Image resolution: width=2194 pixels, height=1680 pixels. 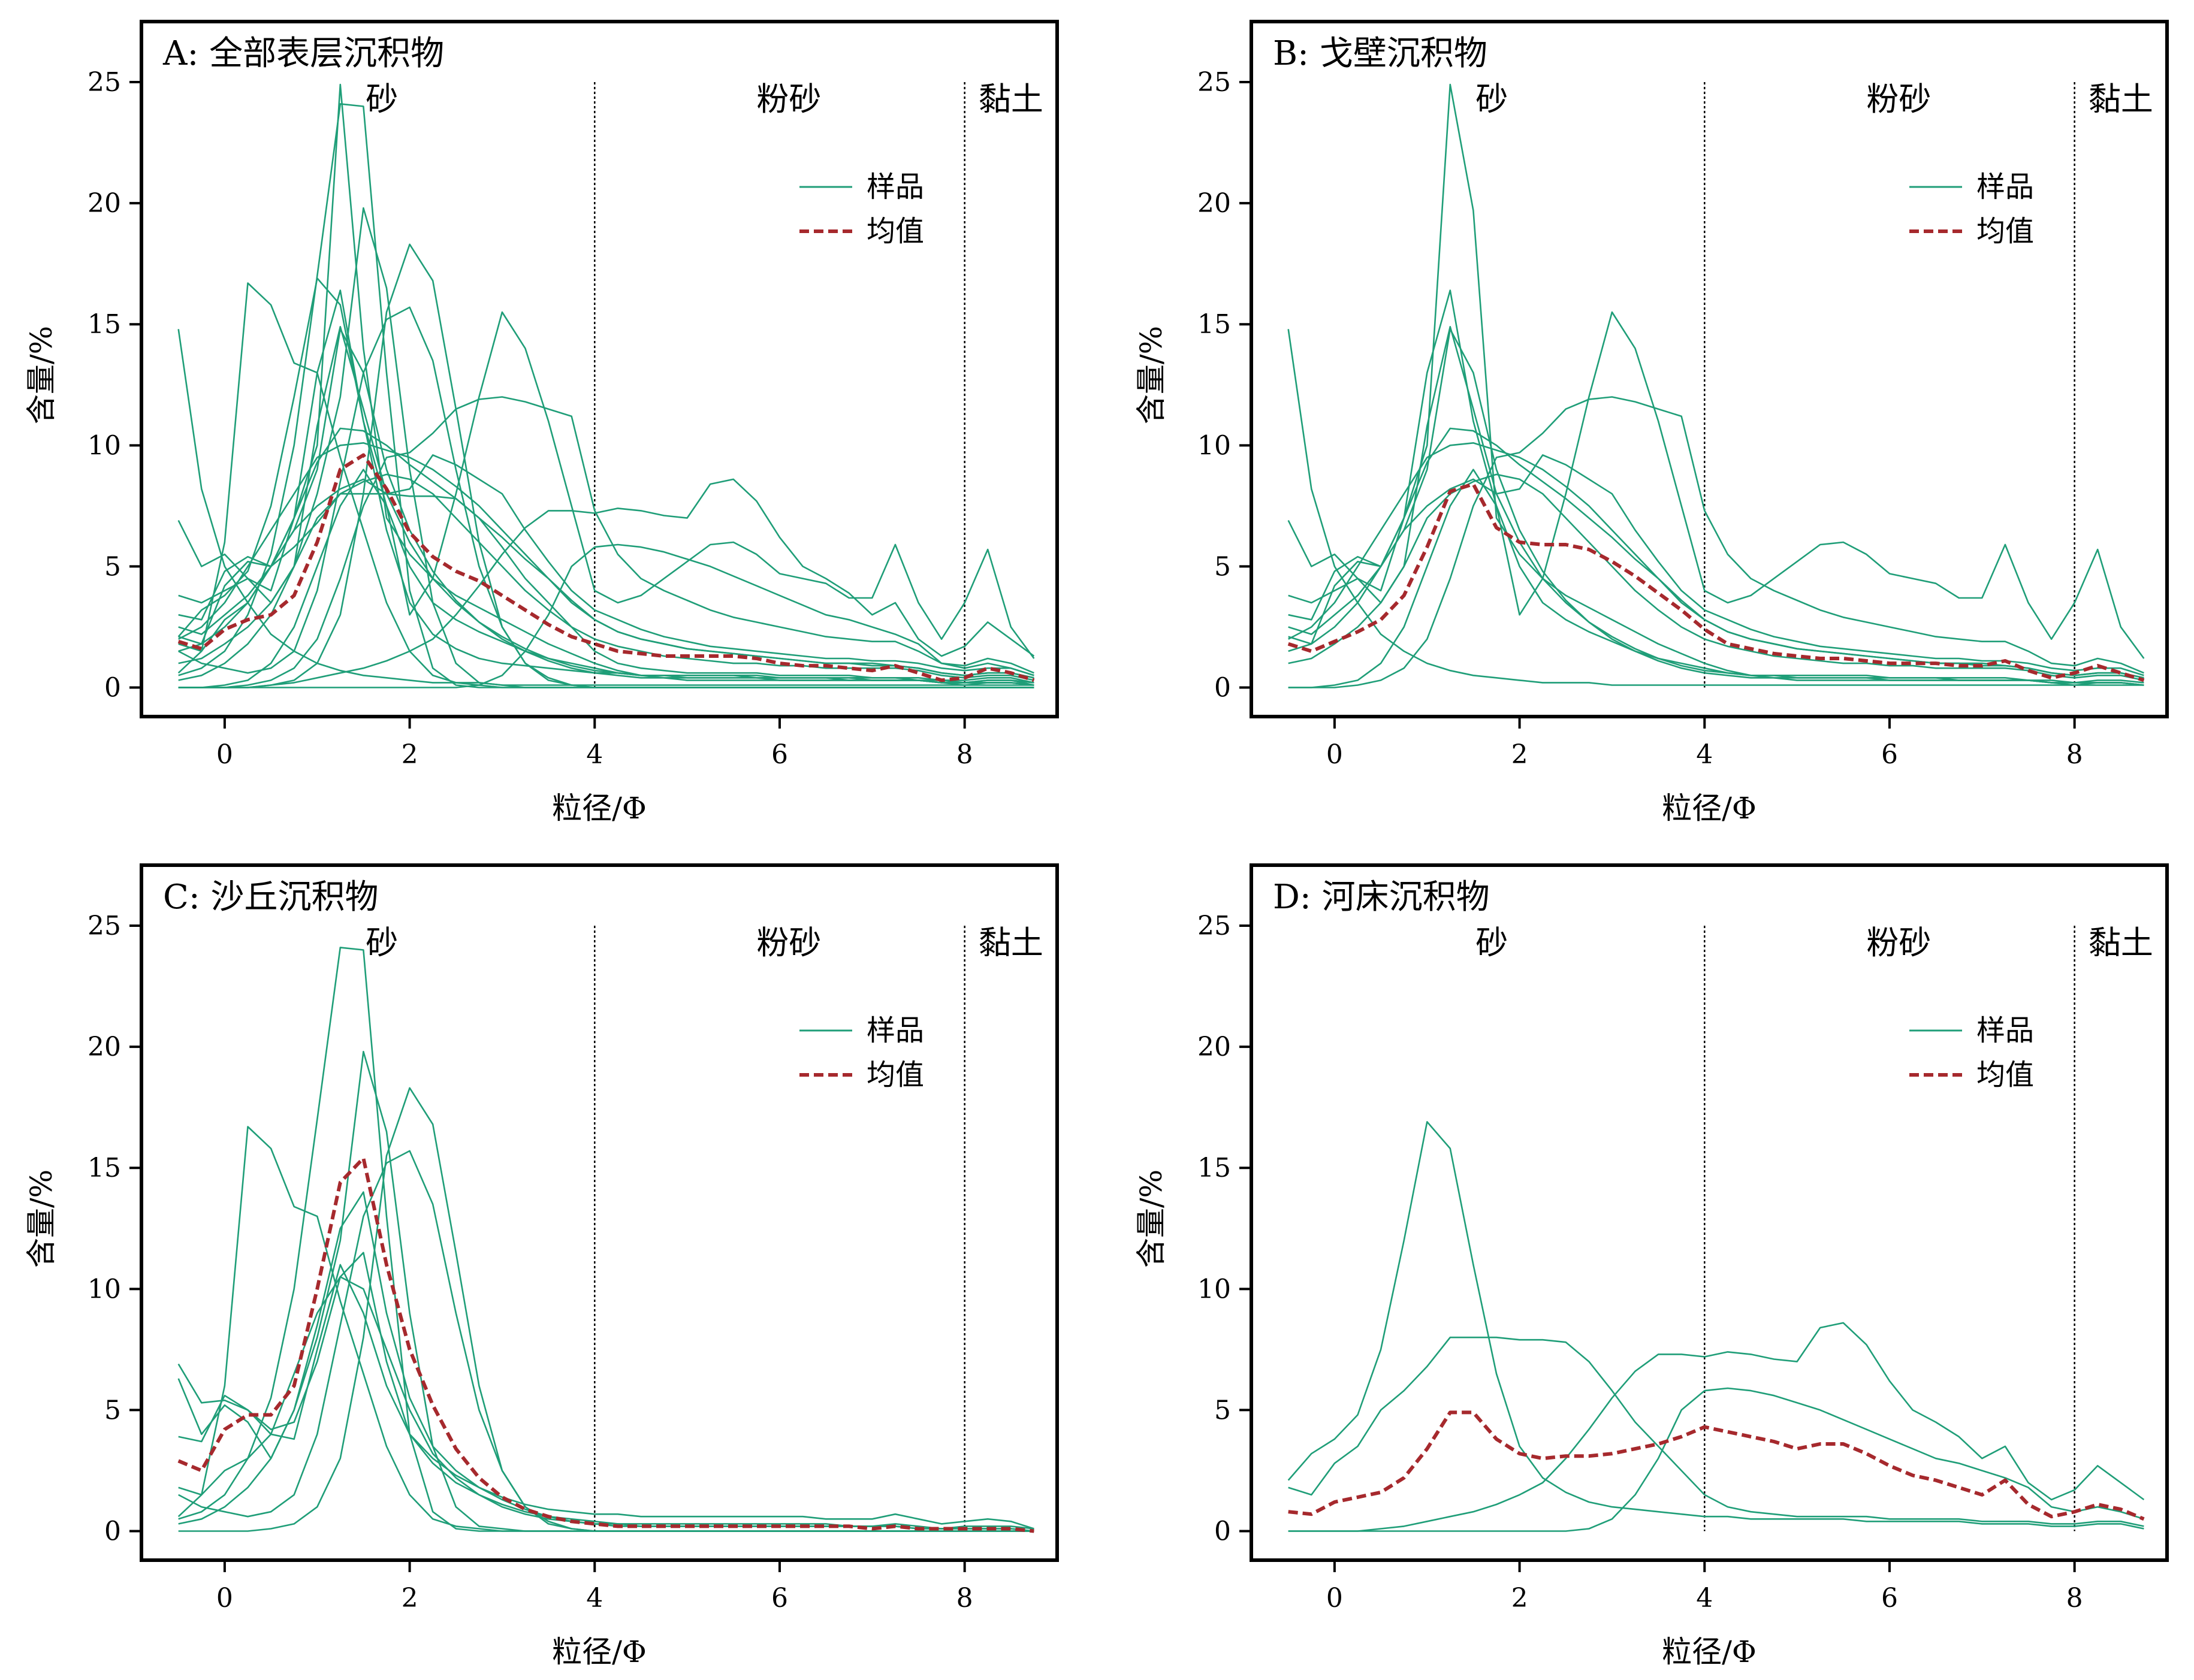 What do you see at coordinates (303, 53) in the screenshot?
I see `panel-title: A: 全部表层沉积物` at bounding box center [303, 53].